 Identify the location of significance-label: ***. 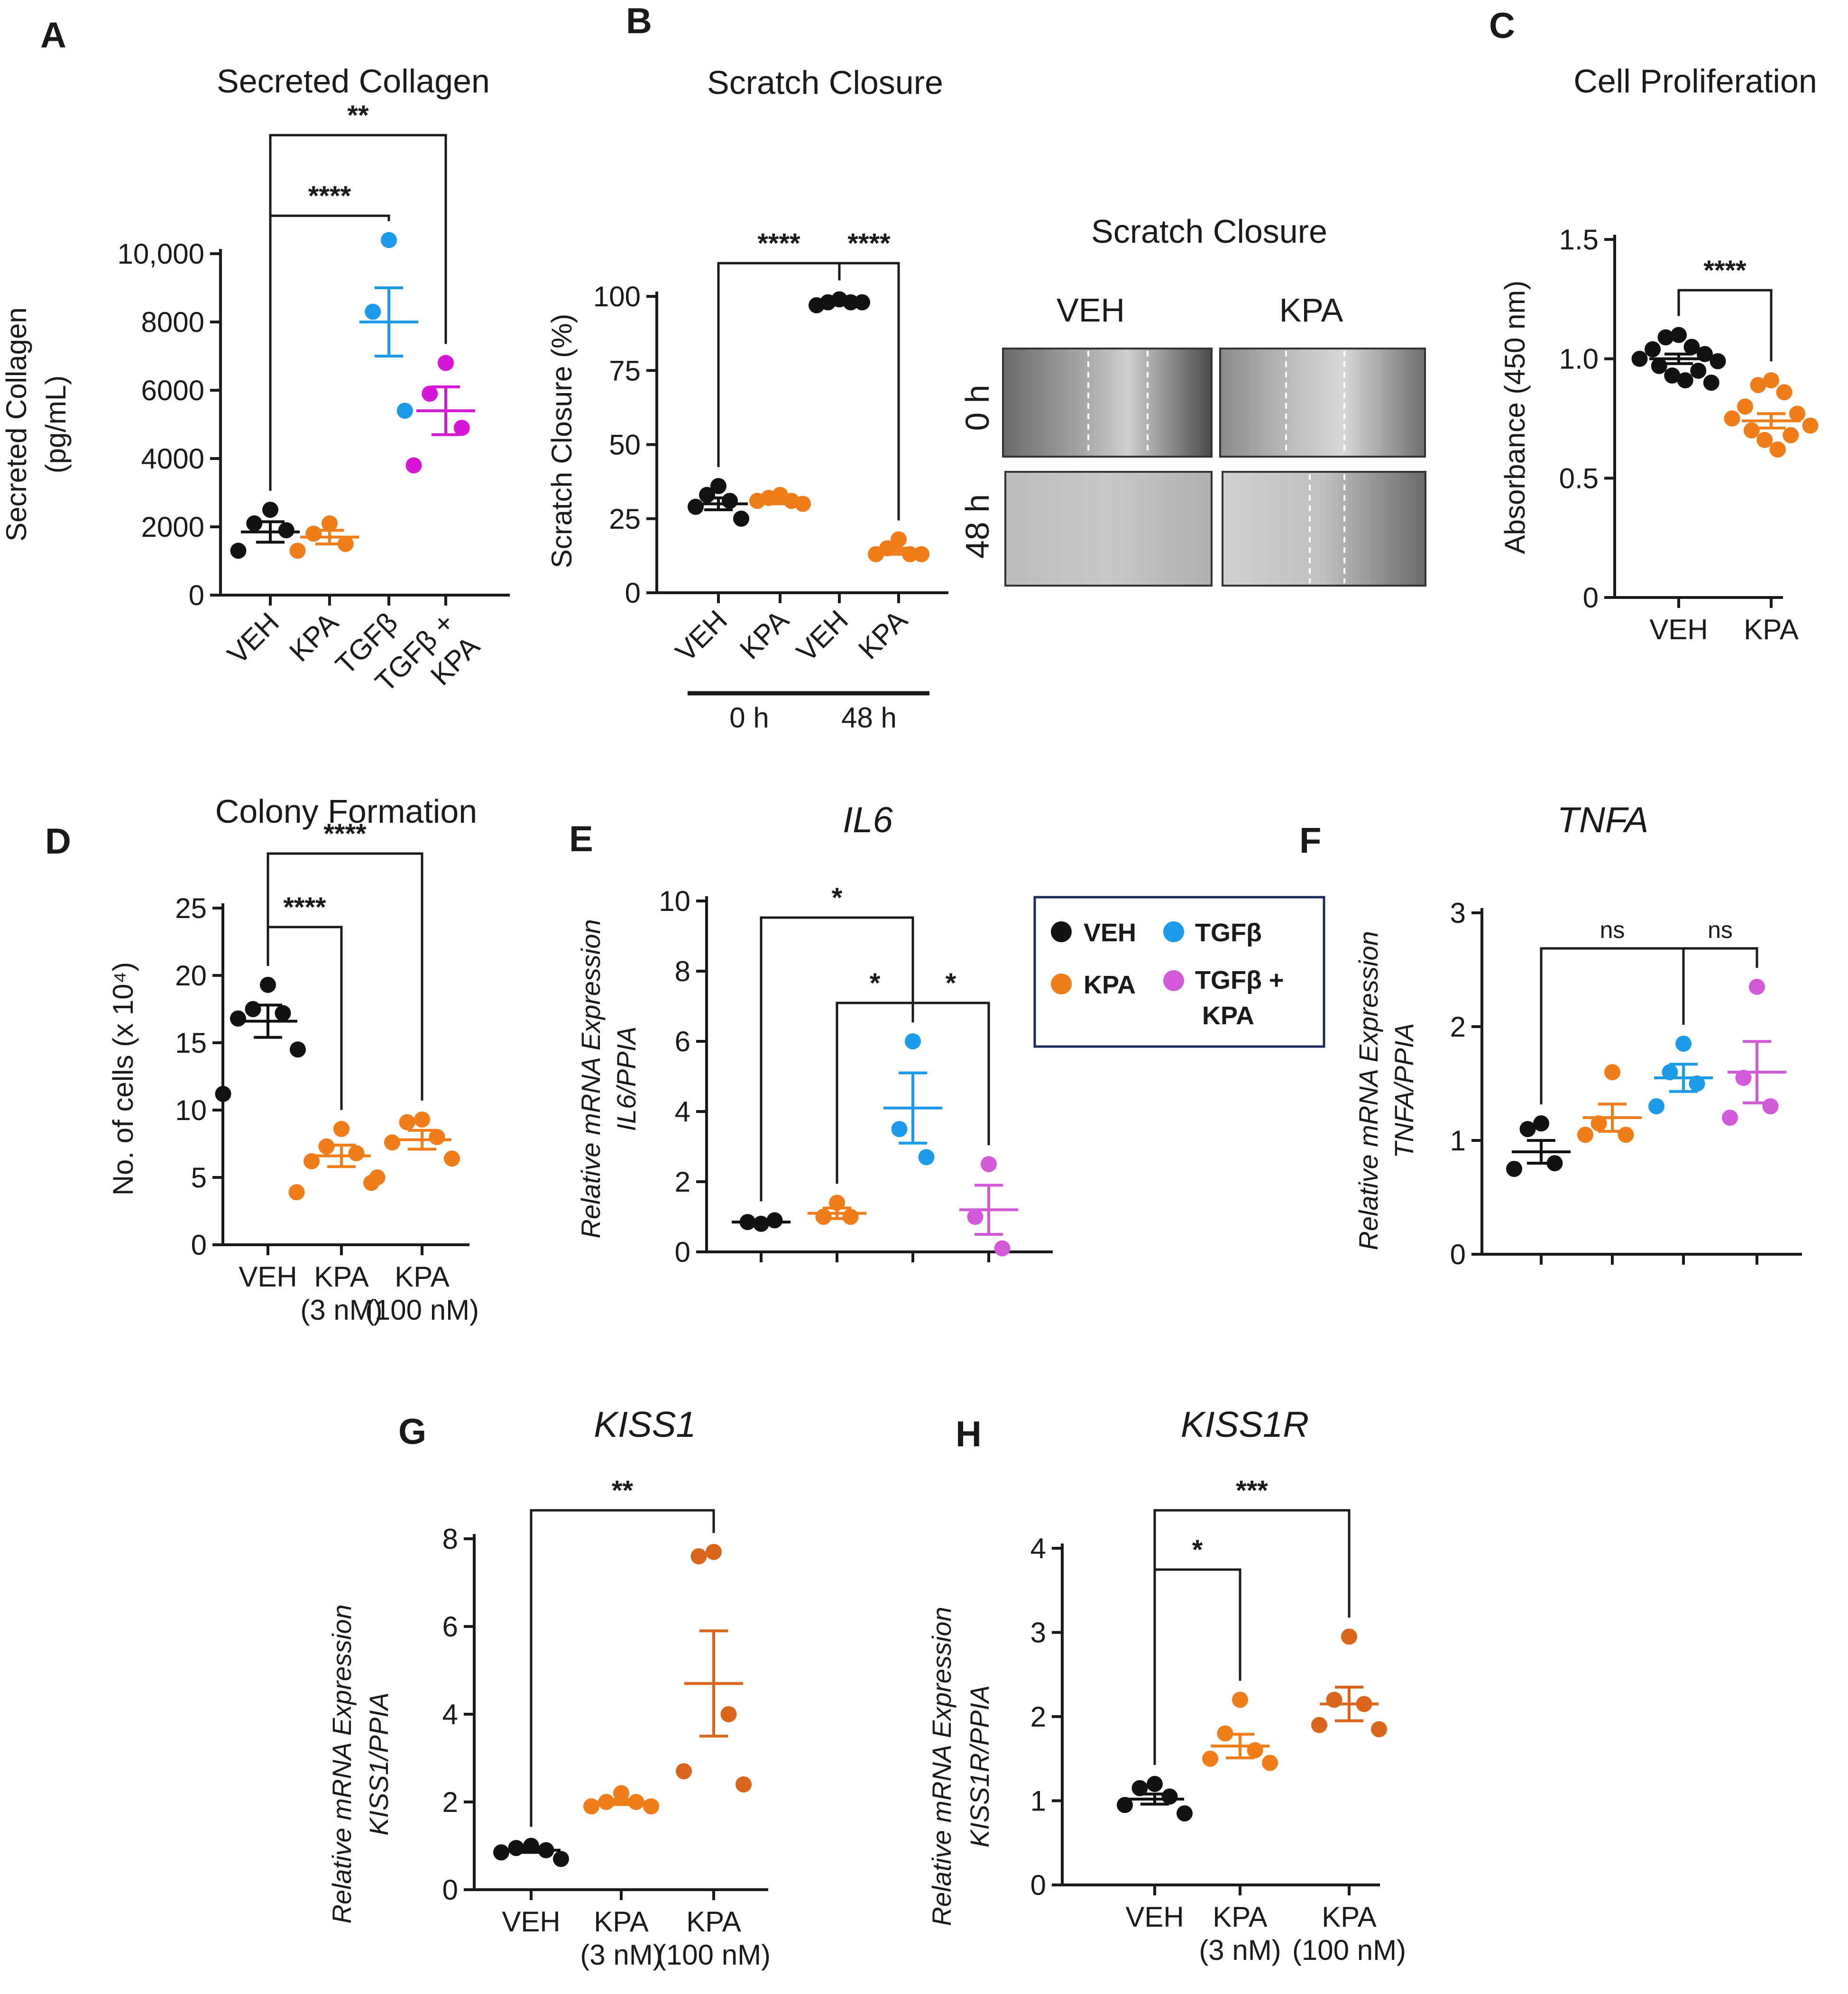
(1252, 1490).